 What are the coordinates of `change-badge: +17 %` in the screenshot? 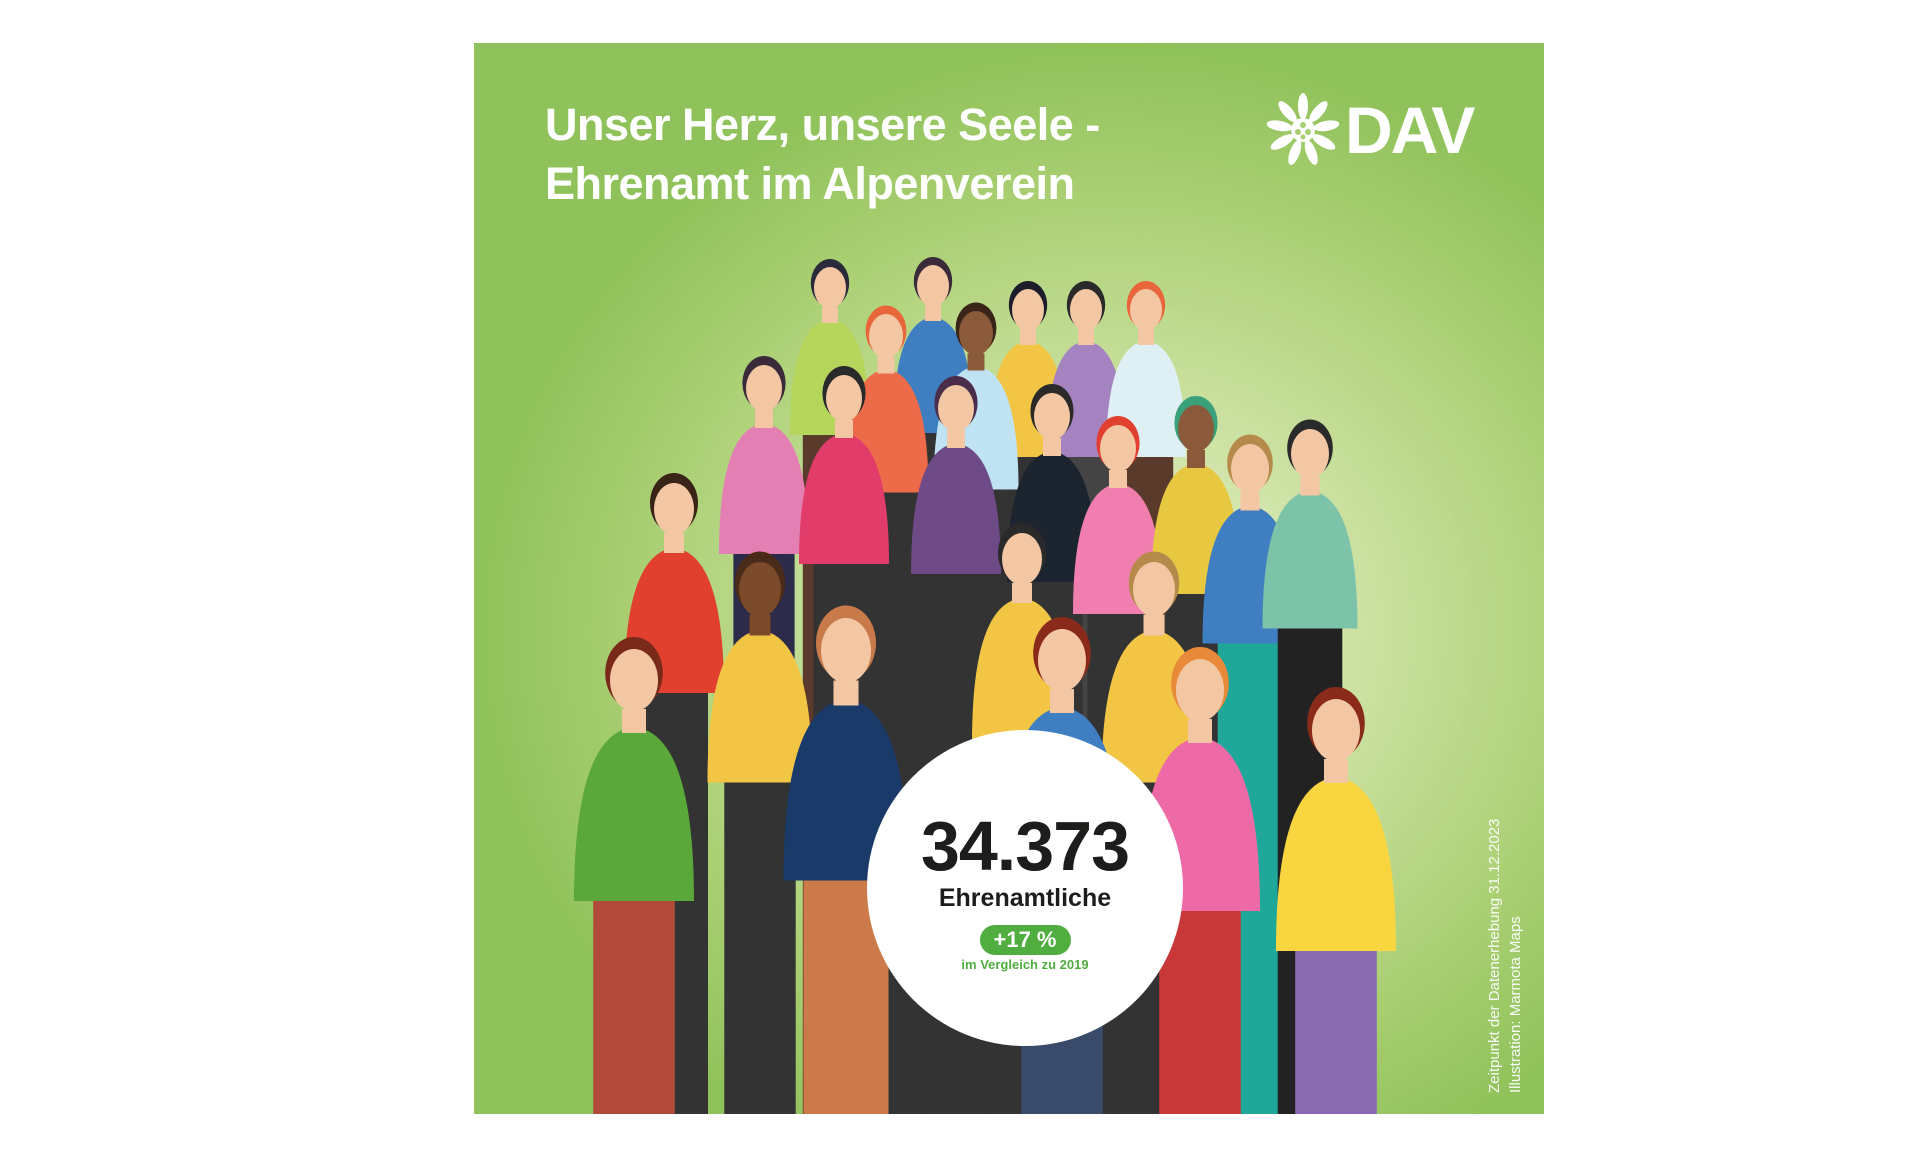 It's located at (1025, 940).